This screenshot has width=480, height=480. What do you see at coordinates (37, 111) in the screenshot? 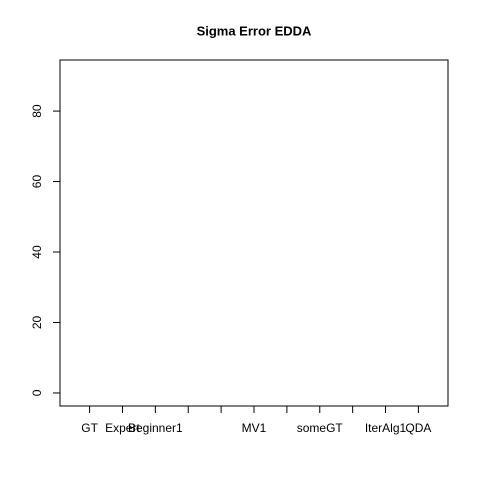
I see `y-tick-label: 80` at bounding box center [37, 111].